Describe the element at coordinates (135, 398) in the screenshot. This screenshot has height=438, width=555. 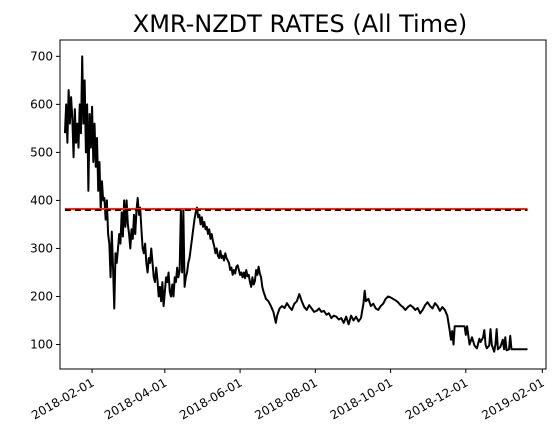
I see `x-tick-label: 2018-04-01` at that location.